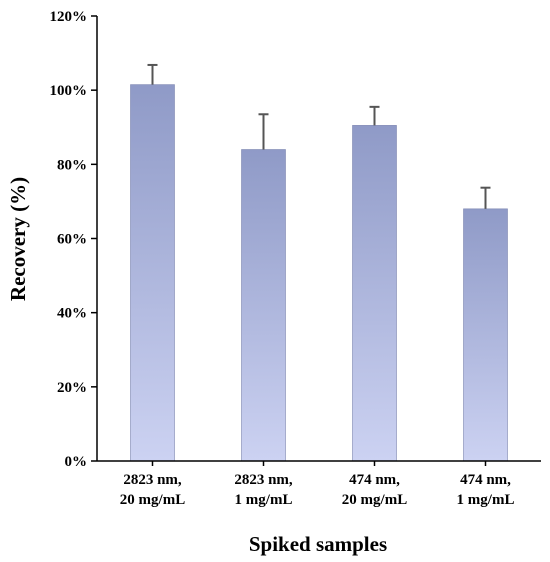 The image size is (550, 562). What do you see at coordinates (486, 490) in the screenshot?
I see `x-tick-label: 474 nm, 1 mg/mL` at bounding box center [486, 490].